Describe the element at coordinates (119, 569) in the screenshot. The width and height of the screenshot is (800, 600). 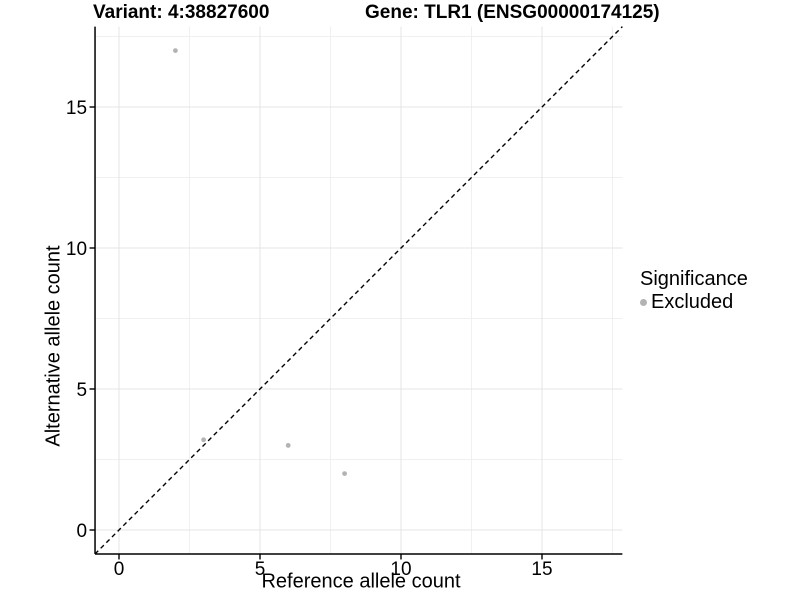
I see `x-tick-label: 0` at that location.